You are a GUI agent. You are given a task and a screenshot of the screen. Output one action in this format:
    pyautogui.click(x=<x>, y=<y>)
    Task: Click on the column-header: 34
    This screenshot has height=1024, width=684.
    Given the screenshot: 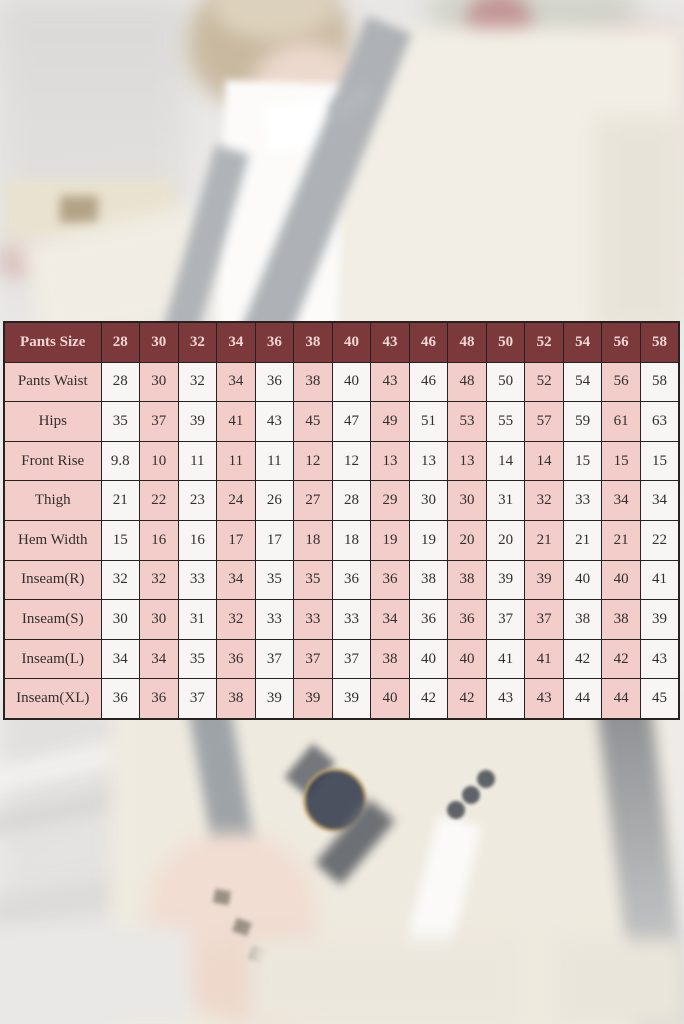 What is the action you would take?
    pyautogui.click(x=236, y=342)
    